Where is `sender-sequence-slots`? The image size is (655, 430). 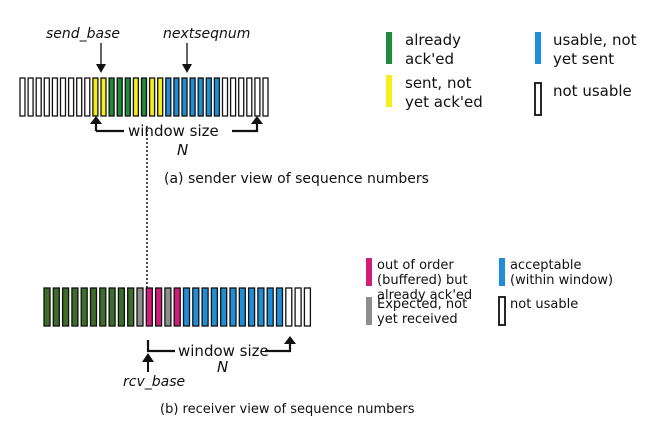 sender-sequence-slots is located at coordinates (144, 97).